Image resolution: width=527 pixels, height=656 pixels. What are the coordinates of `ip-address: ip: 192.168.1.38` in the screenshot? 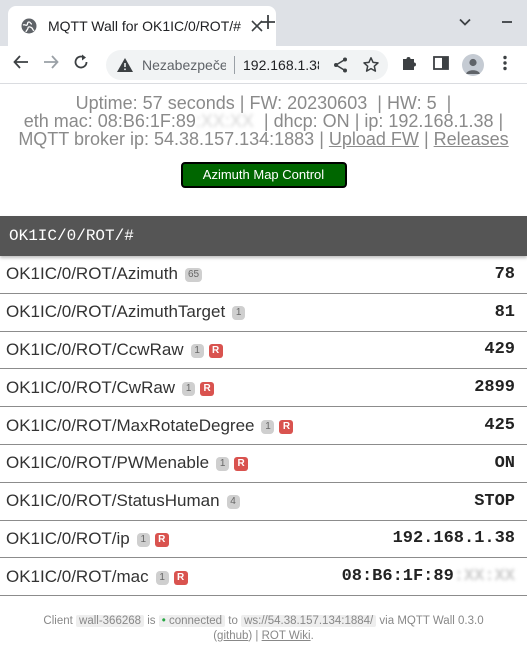 It's located at (429, 121).